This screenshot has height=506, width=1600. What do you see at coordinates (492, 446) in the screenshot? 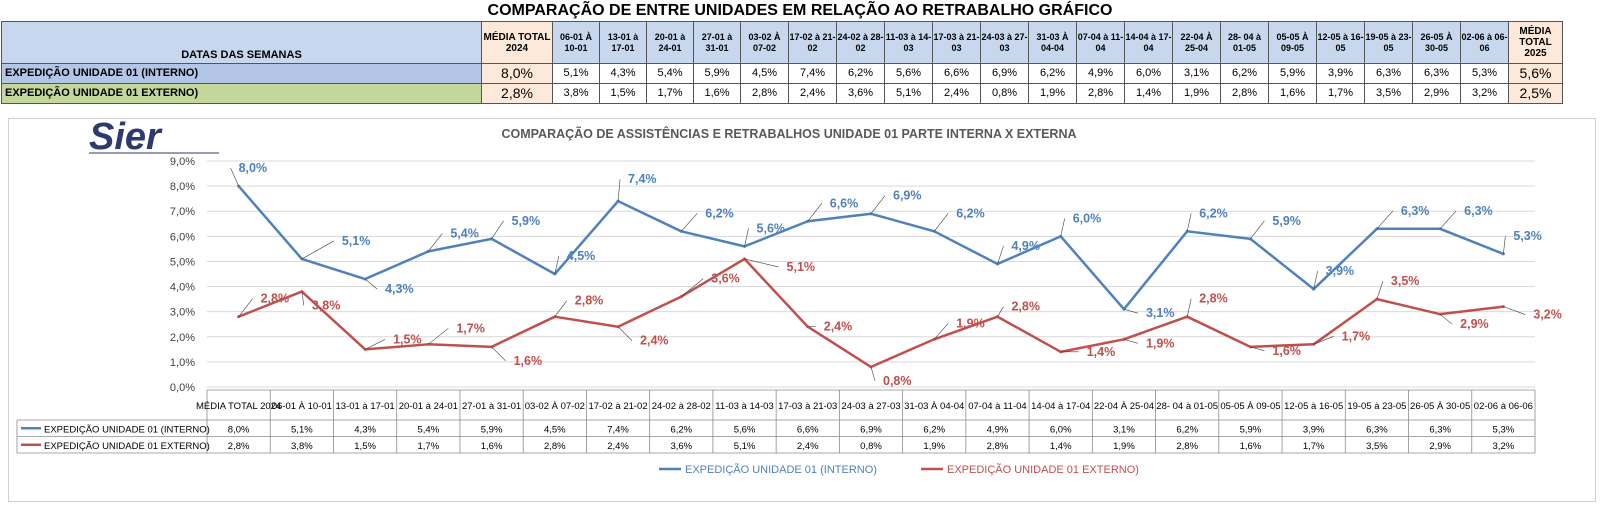
I see `table-value: 1,6%` at bounding box center [492, 446].